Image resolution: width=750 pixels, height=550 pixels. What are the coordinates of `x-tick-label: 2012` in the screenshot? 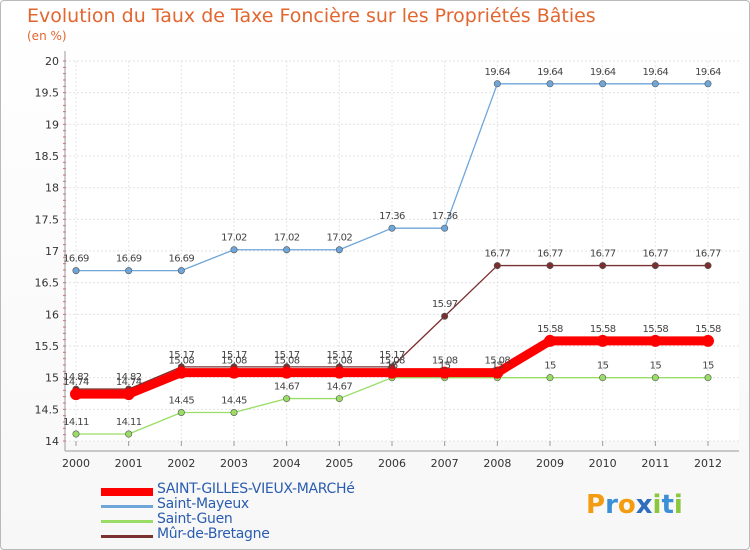 It's located at (708, 463).